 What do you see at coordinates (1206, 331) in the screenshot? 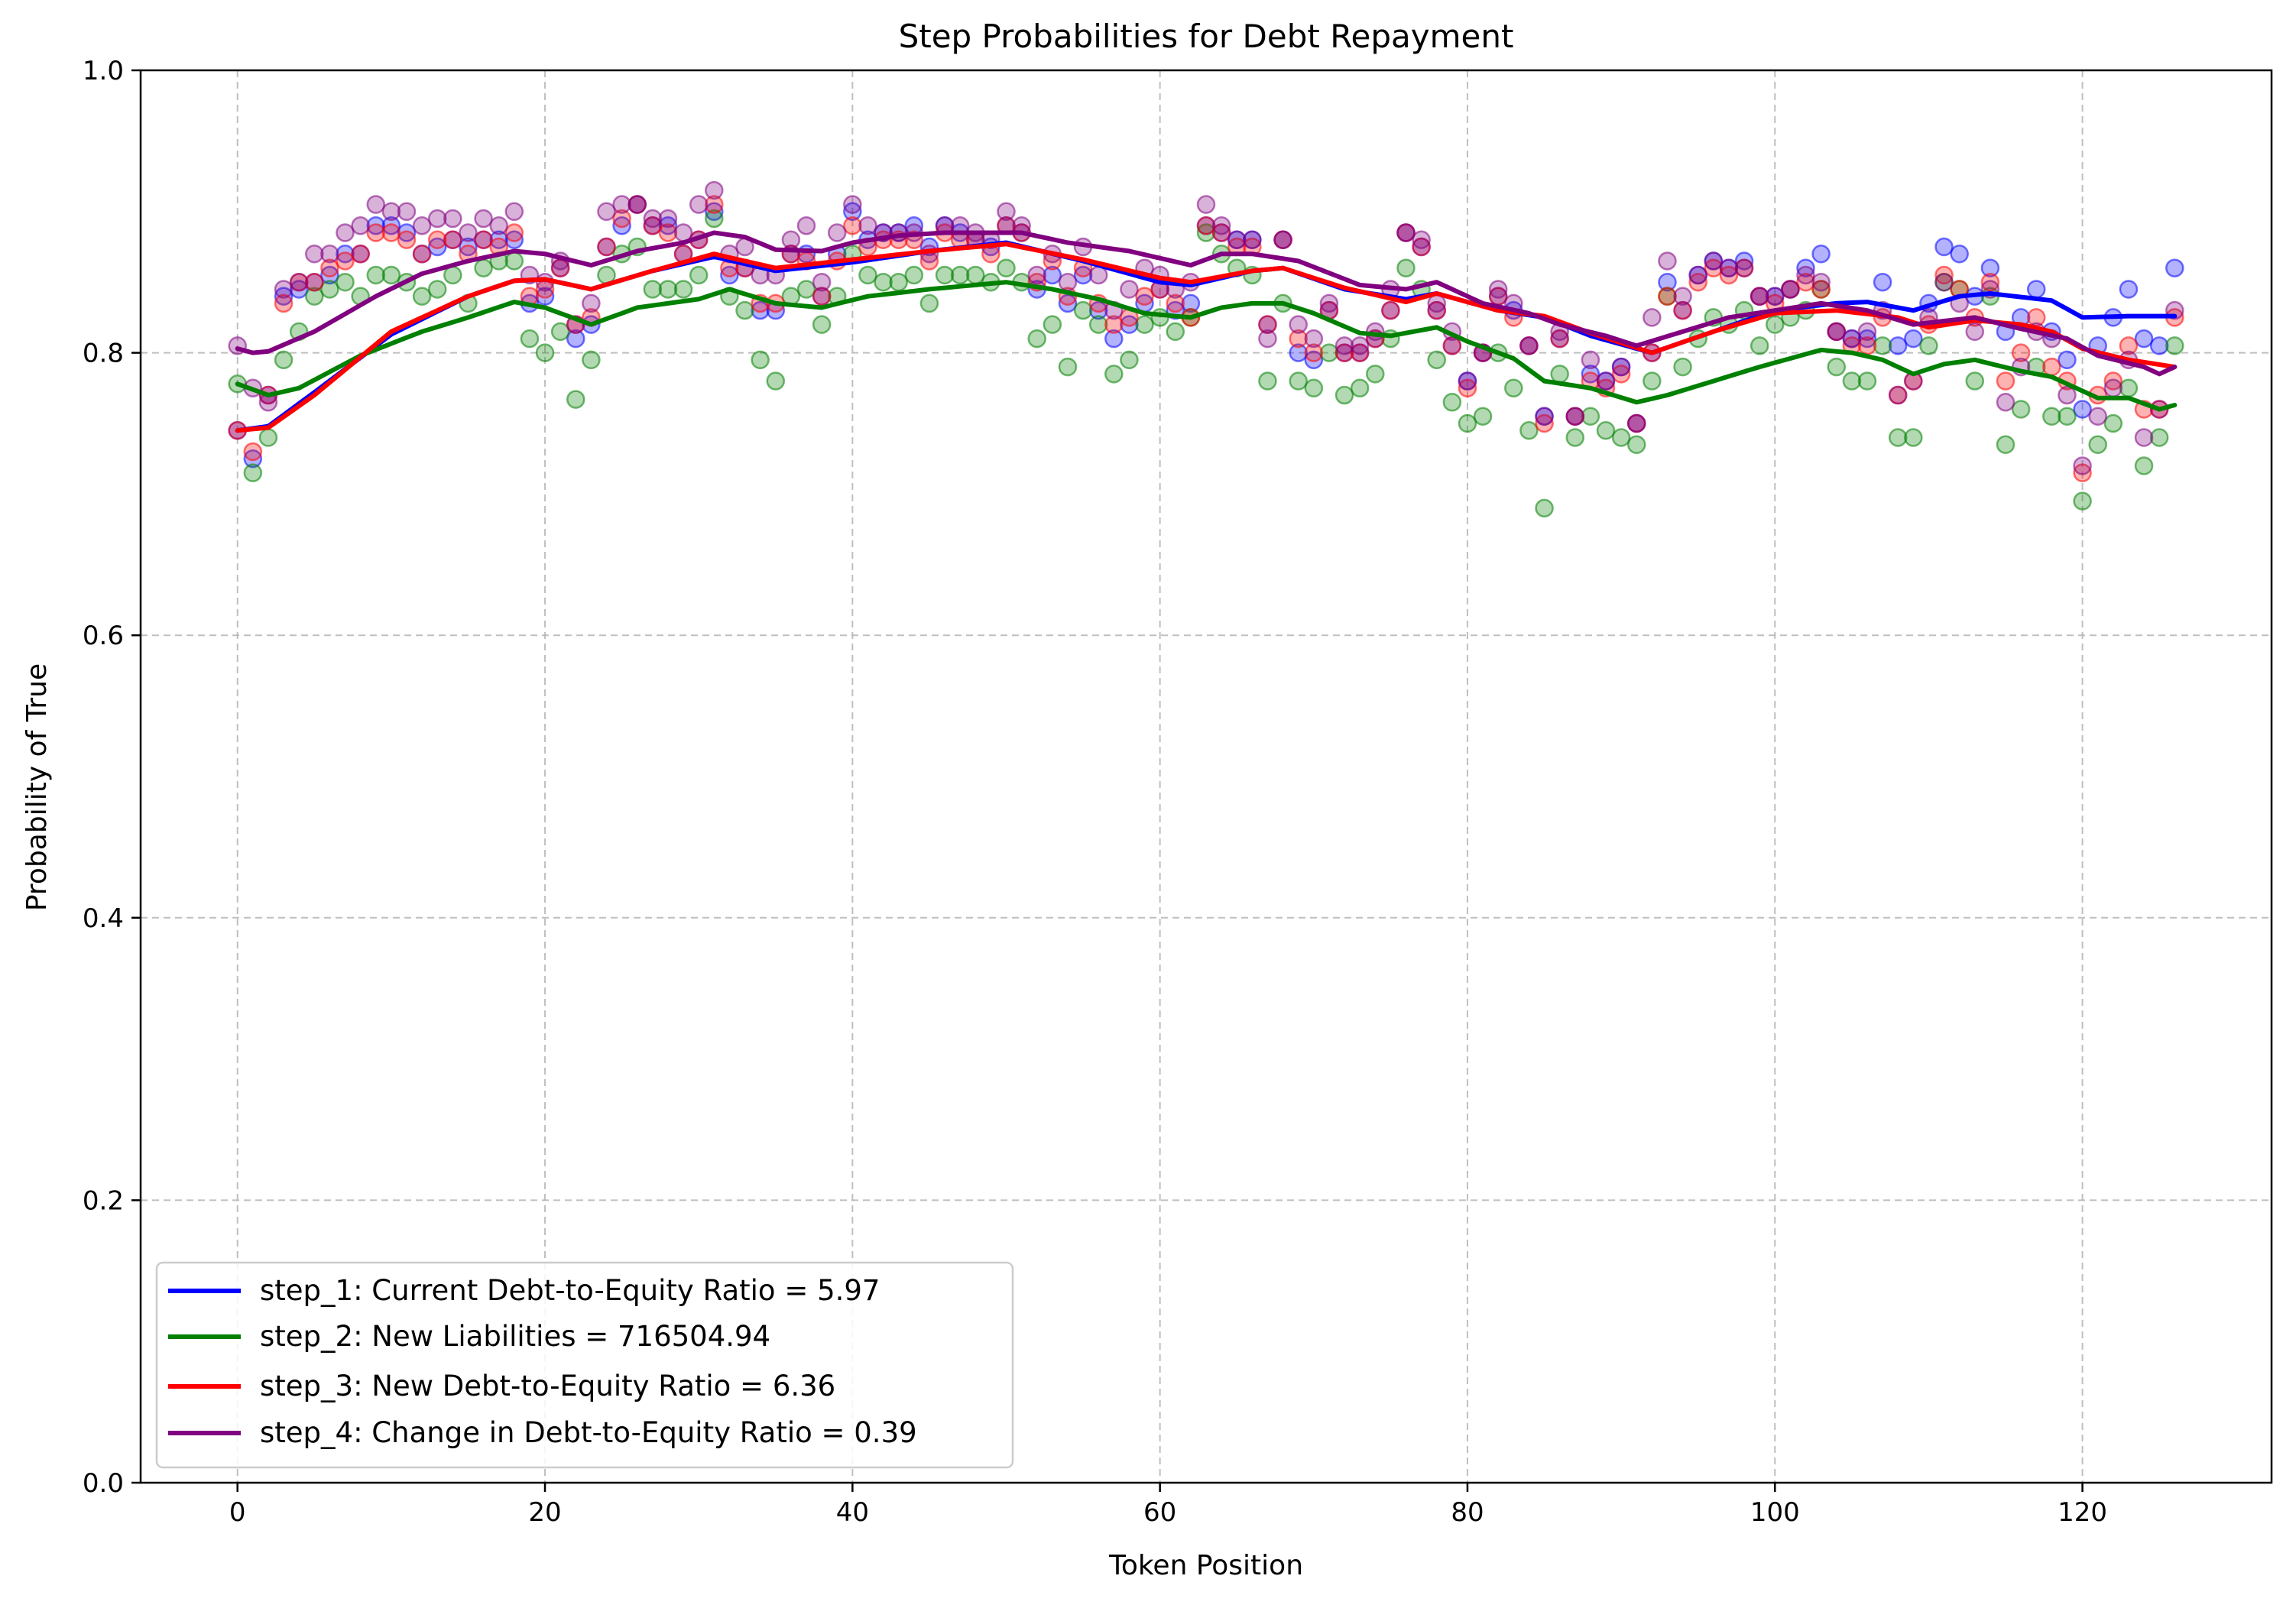
I see `smoothed-lines` at bounding box center [1206, 331].